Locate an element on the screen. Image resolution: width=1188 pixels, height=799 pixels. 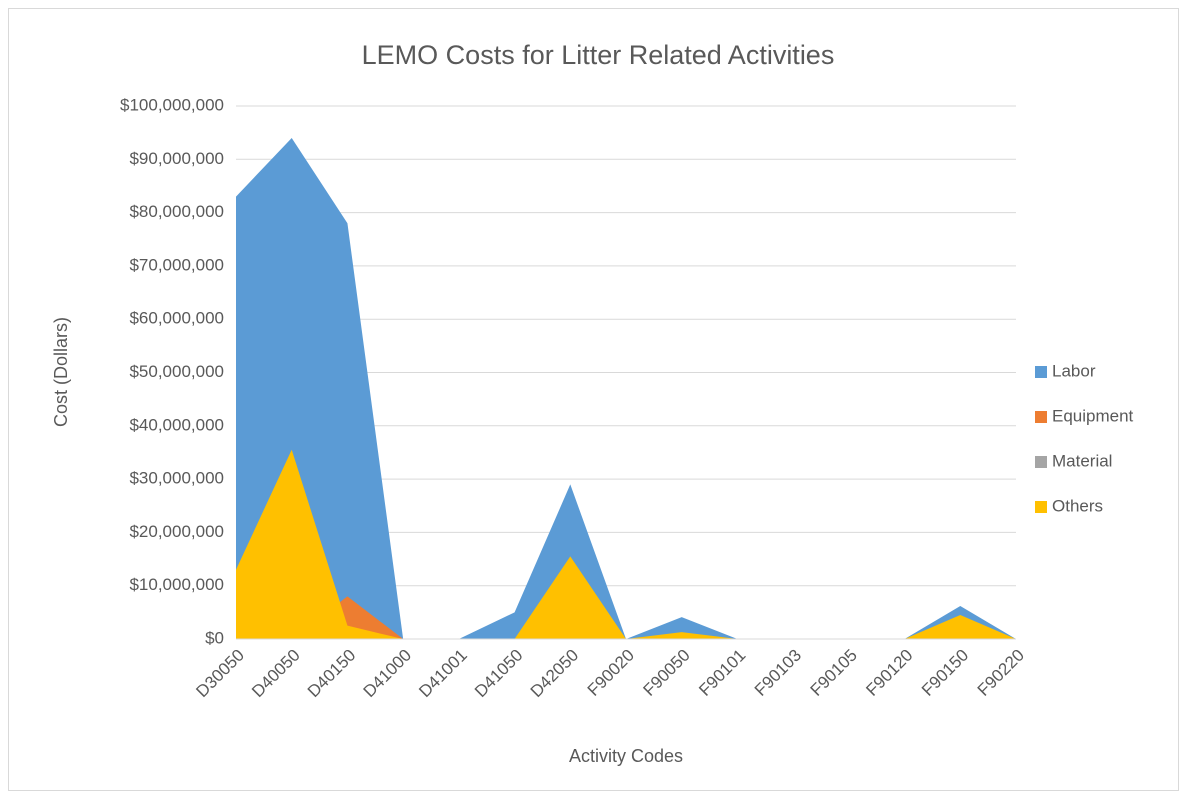
y-tick-label: $80,000,000 is located at coordinates (176, 211).